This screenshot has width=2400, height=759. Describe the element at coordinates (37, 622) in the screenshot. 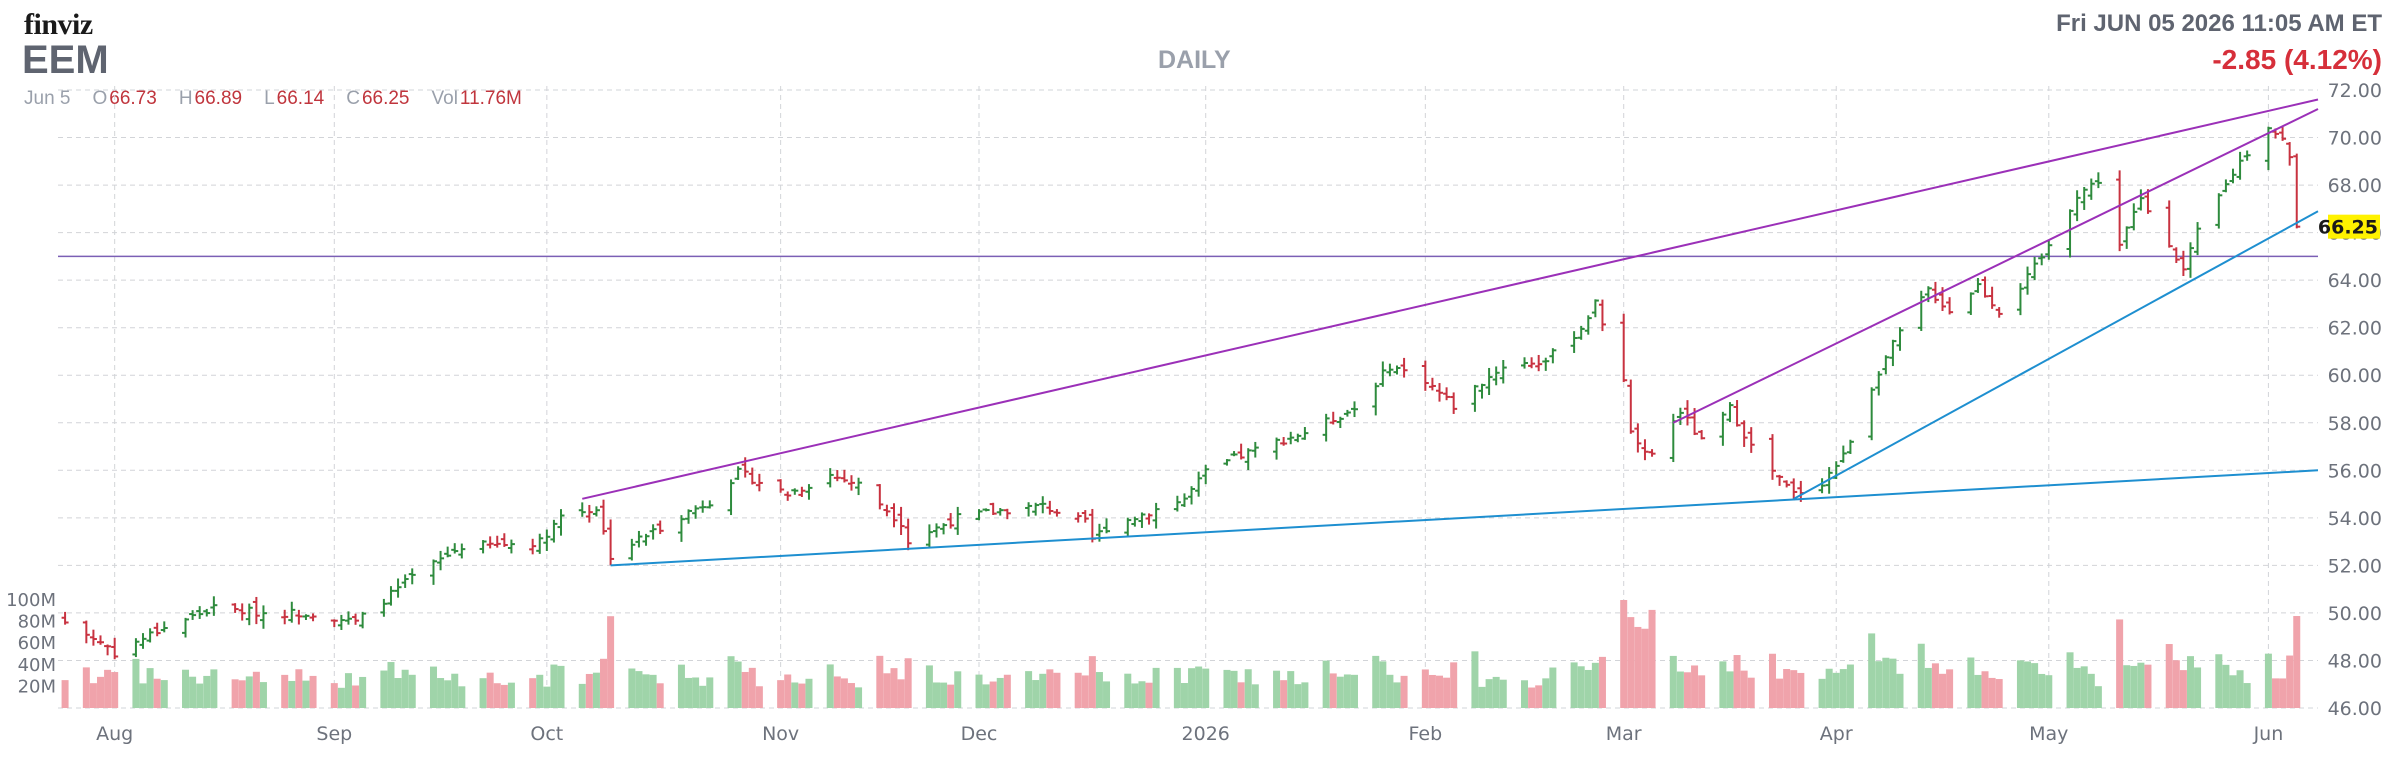

I see `volume-tick-label: 80M` at that location.